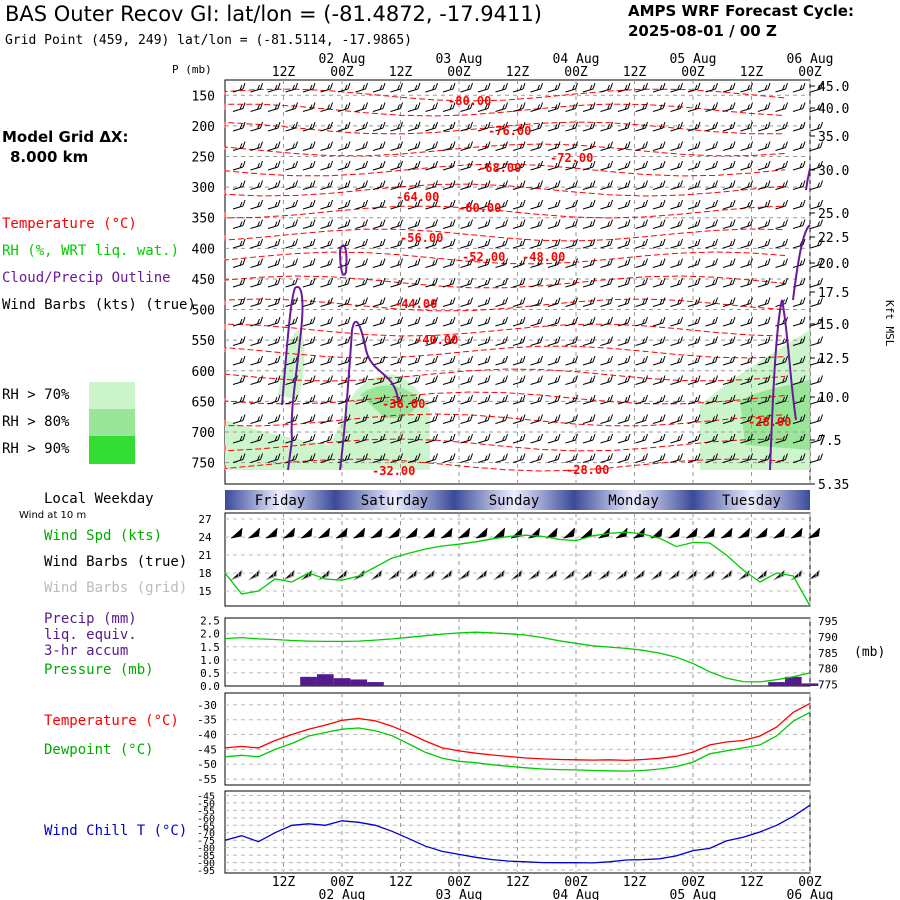 Image resolution: width=900 pixels, height=900 pixels. What do you see at coordinates (505, 95) in the screenshot?
I see `temperature-contour` at bounding box center [505, 95].